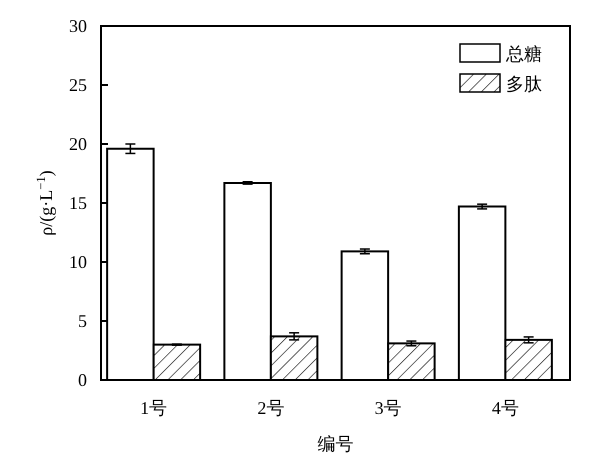 The image size is (607, 467). I want to click on y-tick-label: 20, so click(78, 144).